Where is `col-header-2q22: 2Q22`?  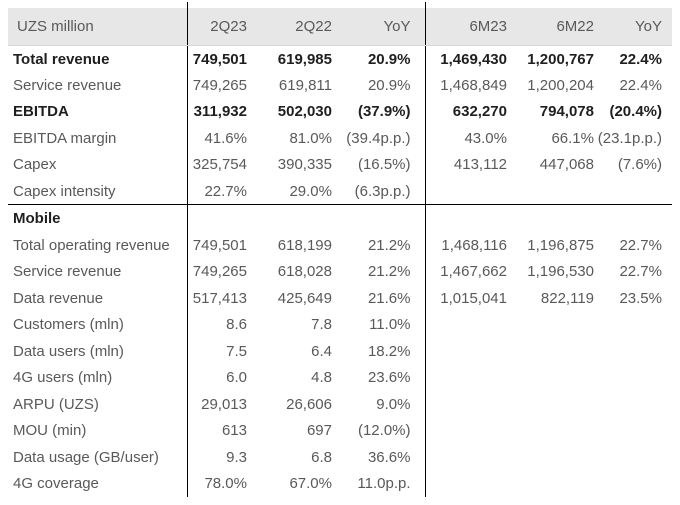
col-header-2q22: 2Q22 is located at coordinates (291, 27).